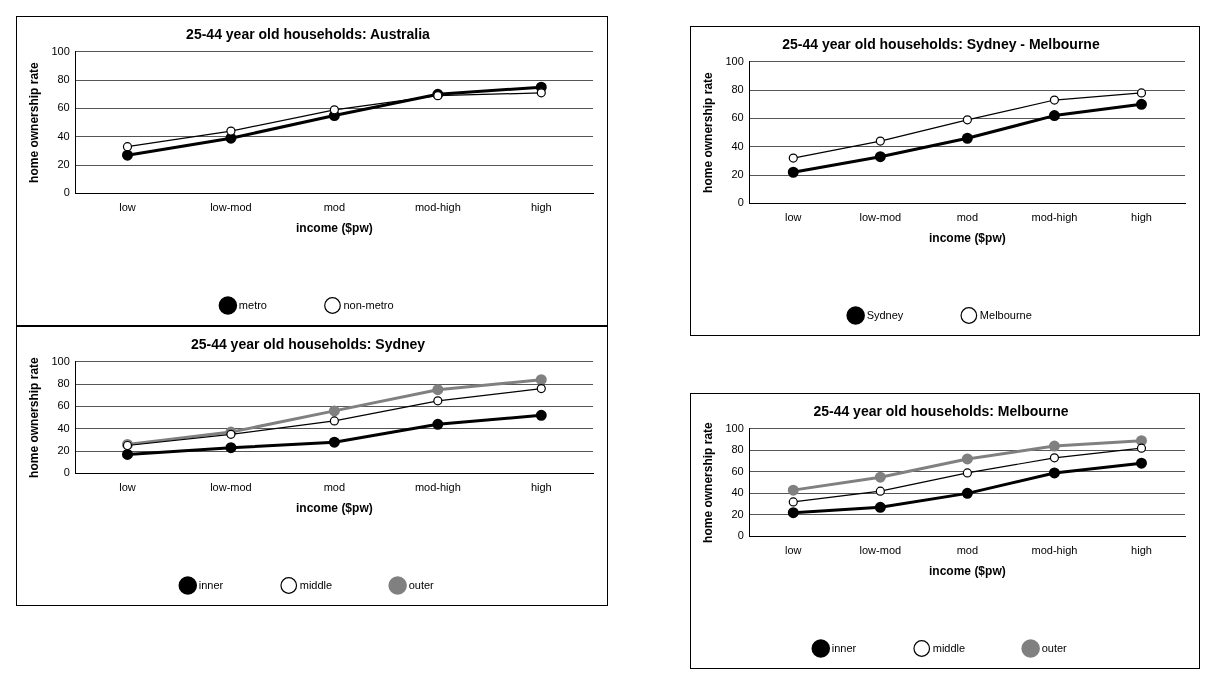  I want to click on legend-label: Sydney, so click(885, 314).